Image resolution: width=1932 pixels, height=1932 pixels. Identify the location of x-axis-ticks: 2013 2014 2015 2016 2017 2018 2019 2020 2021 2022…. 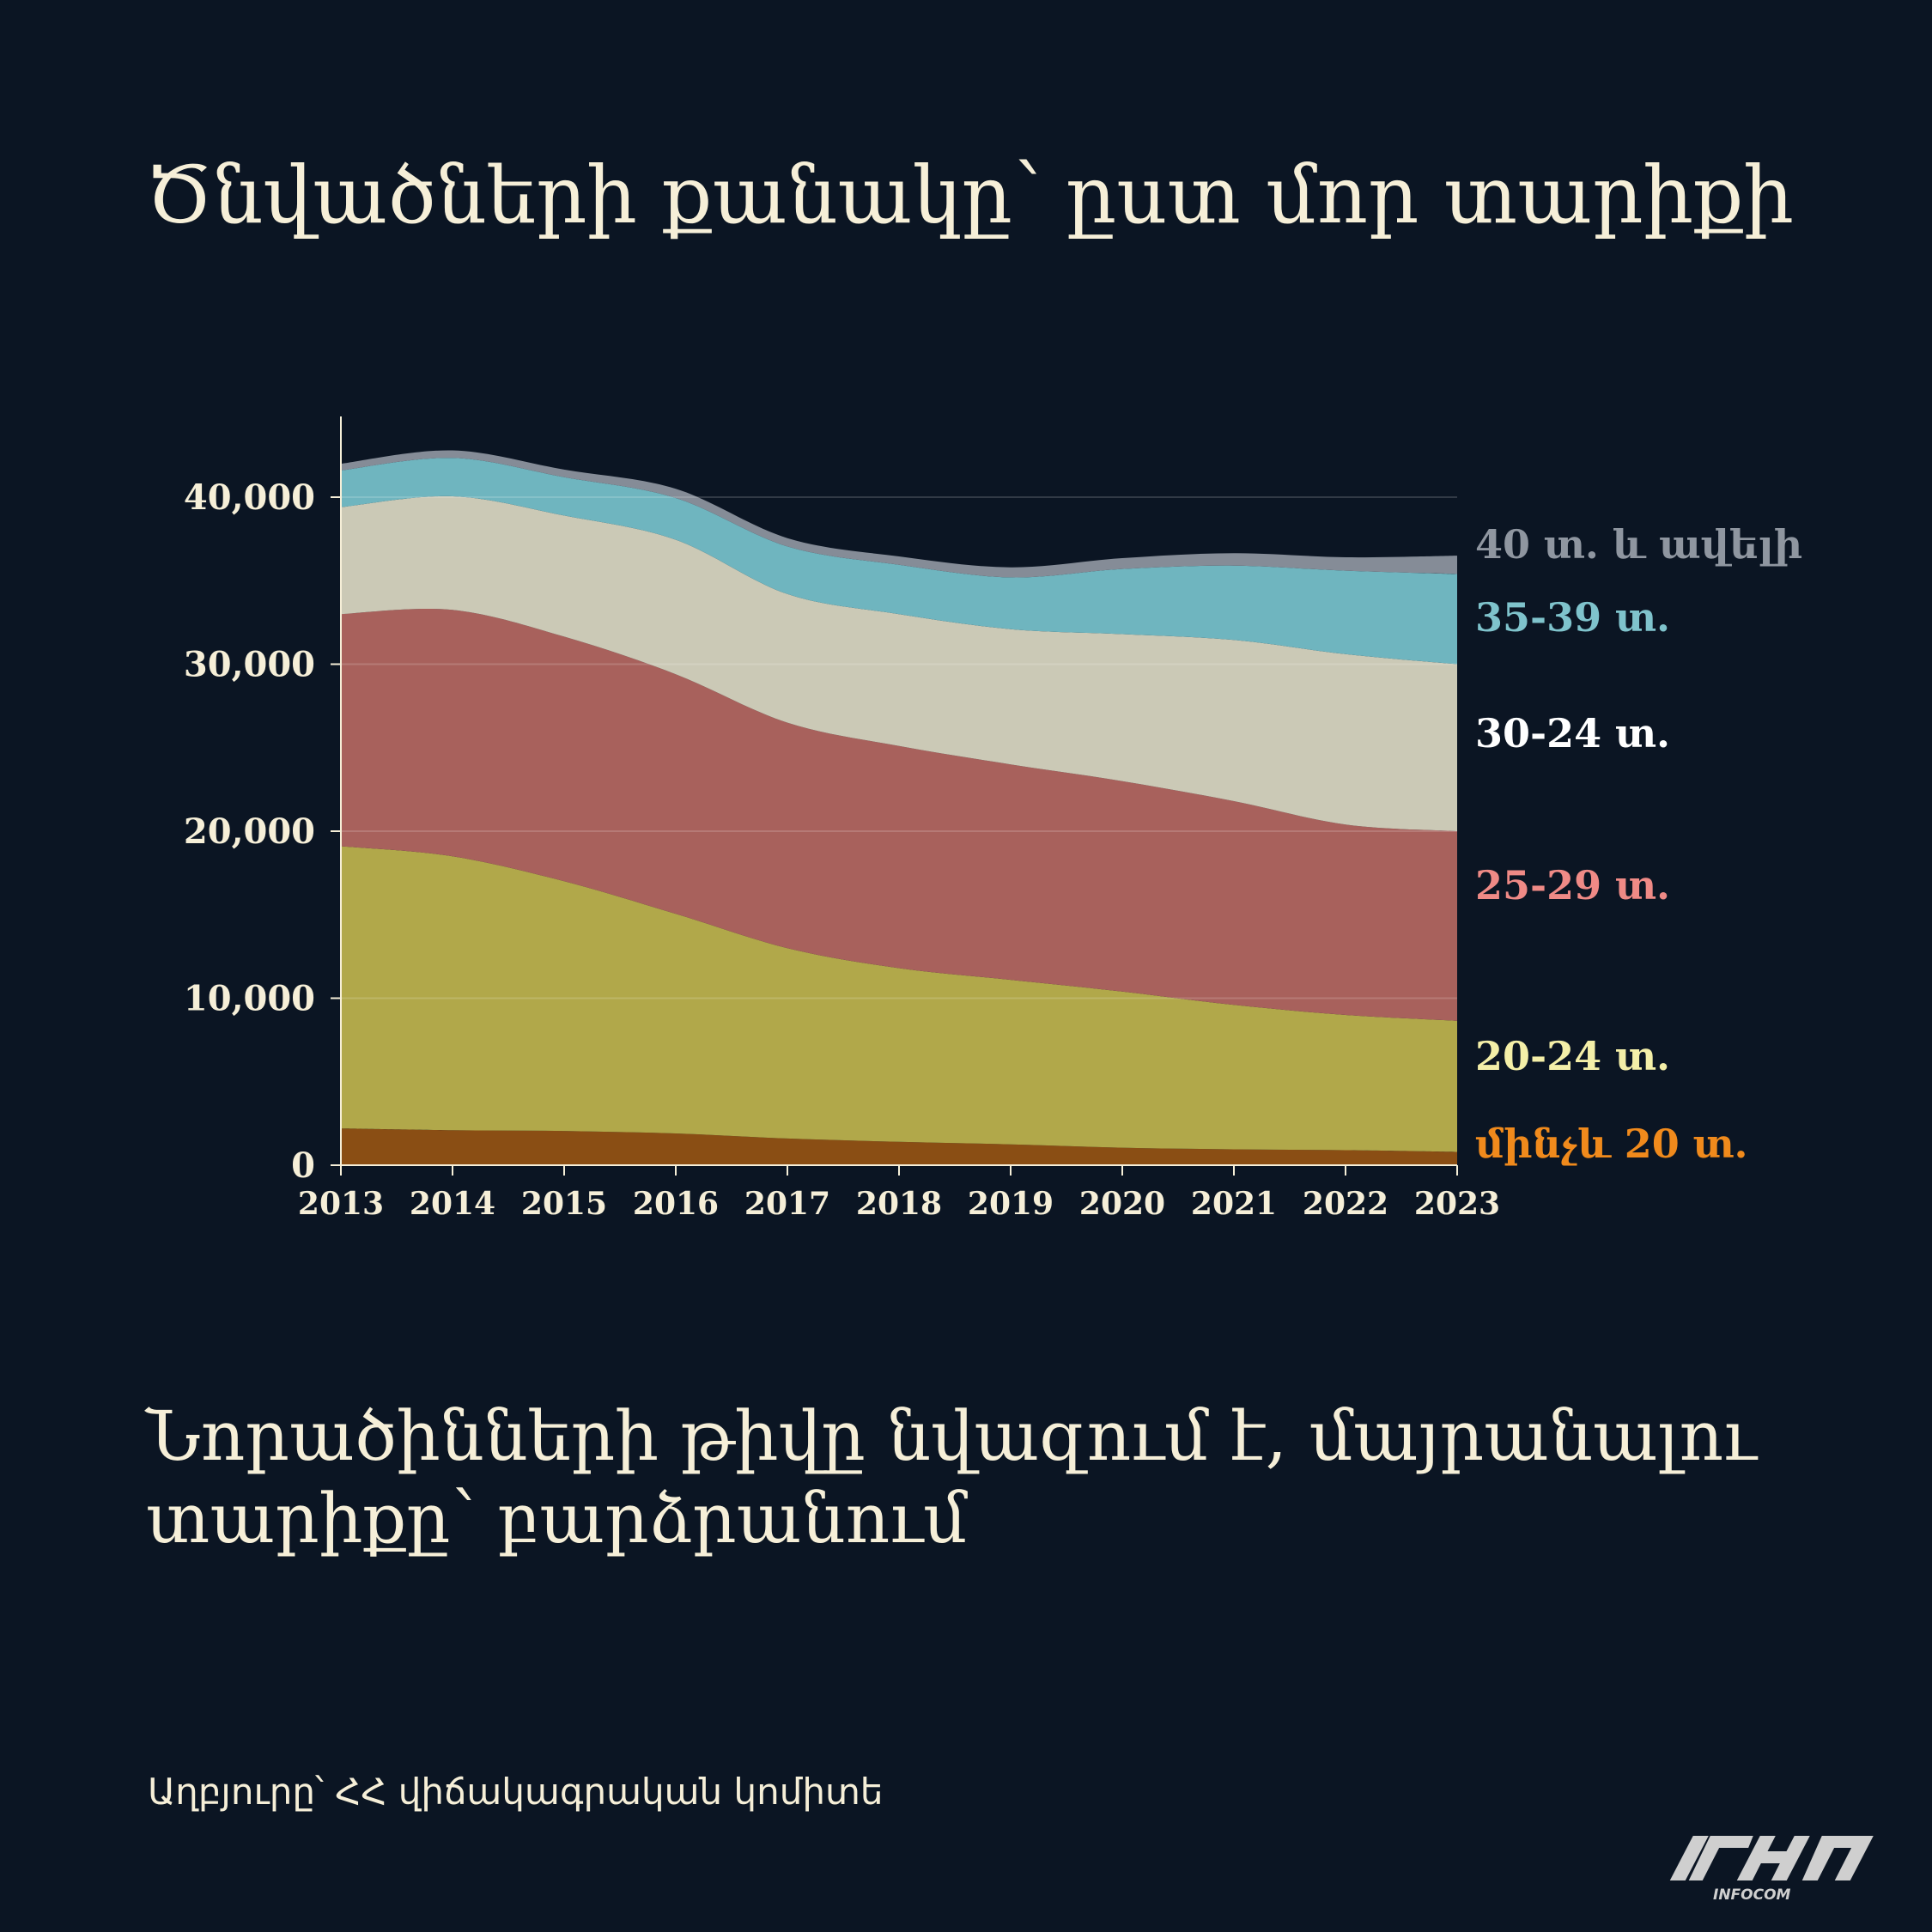
(899, 1193).